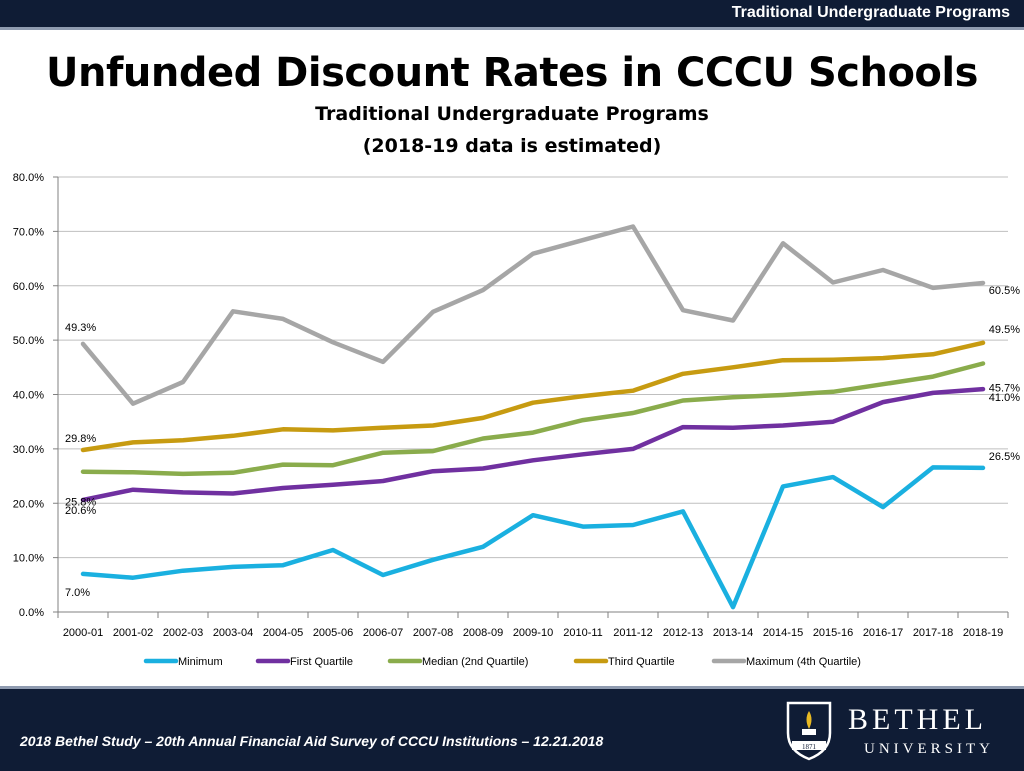  I want to click on x-tick-label: 2008-09, so click(483, 633).